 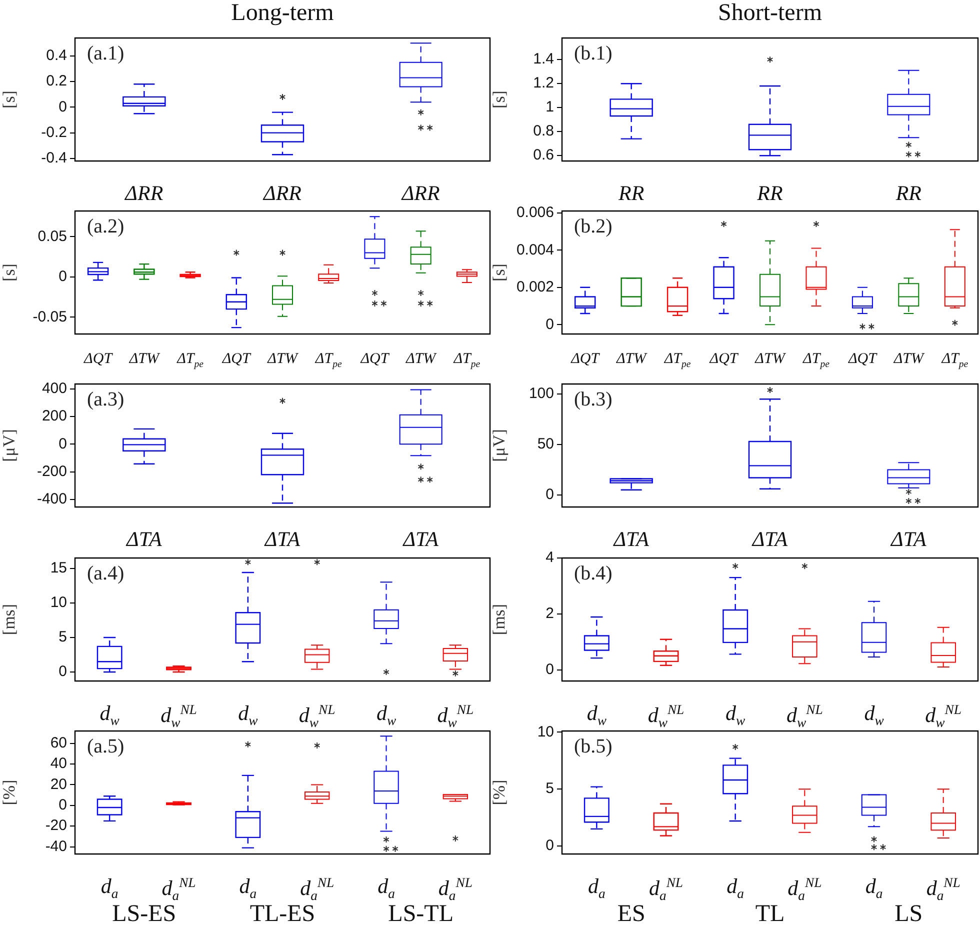 What do you see at coordinates (58, 763) in the screenshot?
I see `y-tick-label: 40` at bounding box center [58, 763].